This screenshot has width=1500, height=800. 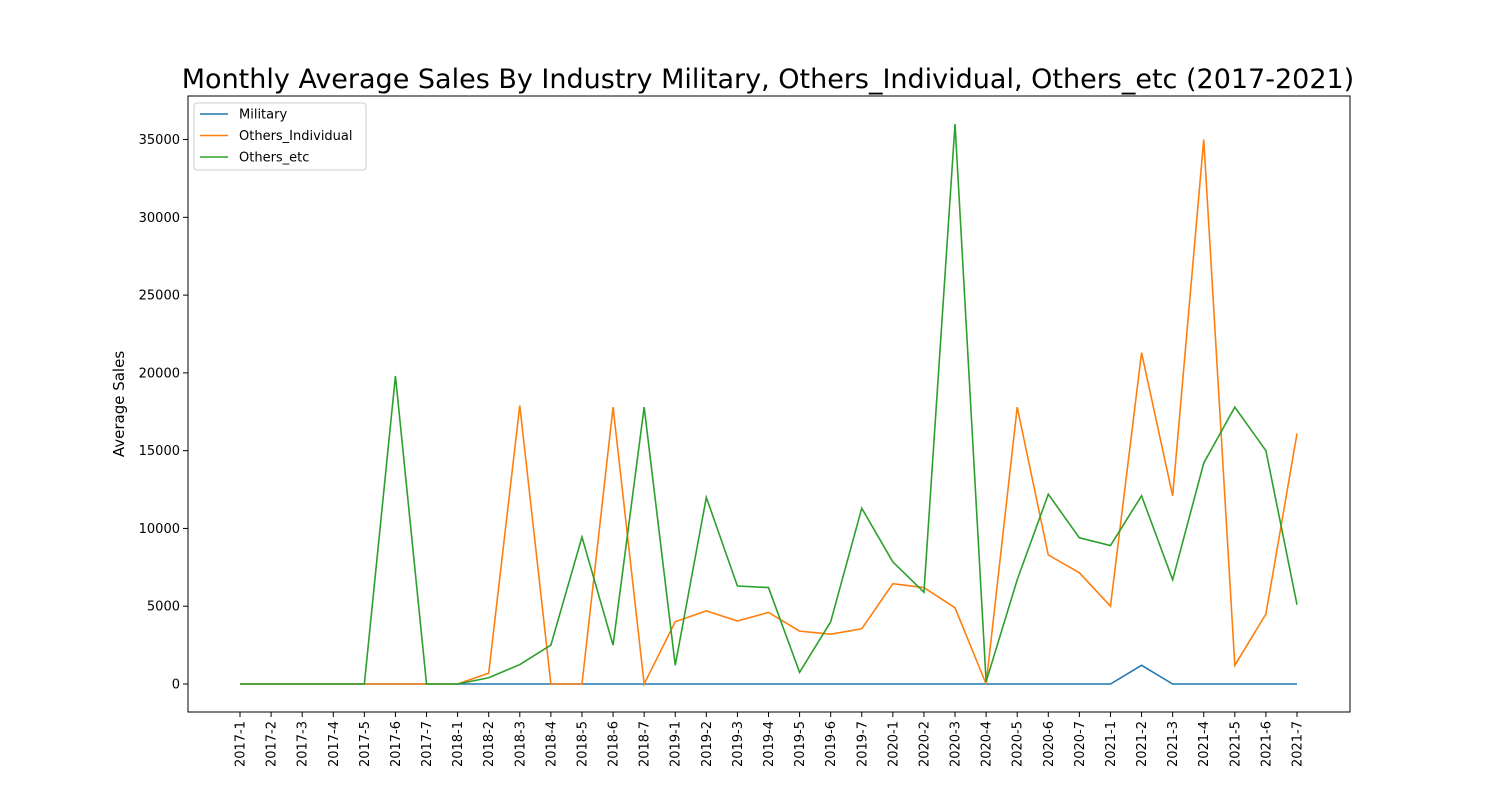 What do you see at coordinates (1266, 744) in the screenshot?
I see `x-tick-label: 2021-6` at bounding box center [1266, 744].